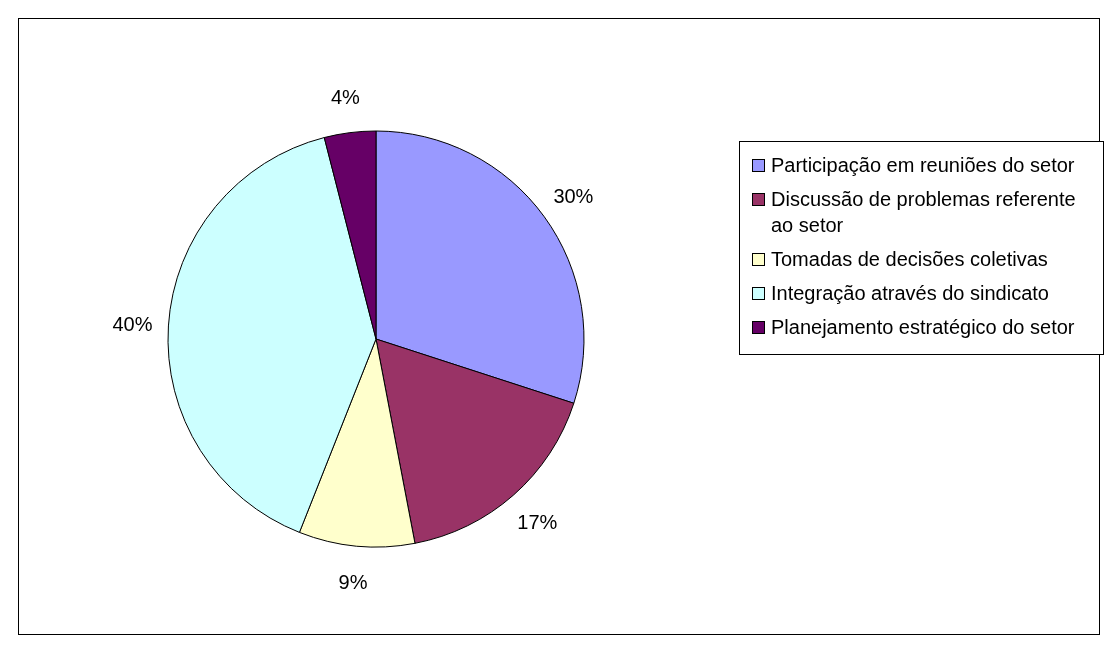 The image size is (1115, 653). What do you see at coordinates (573, 195) in the screenshot?
I see `data-label: 30%` at bounding box center [573, 195].